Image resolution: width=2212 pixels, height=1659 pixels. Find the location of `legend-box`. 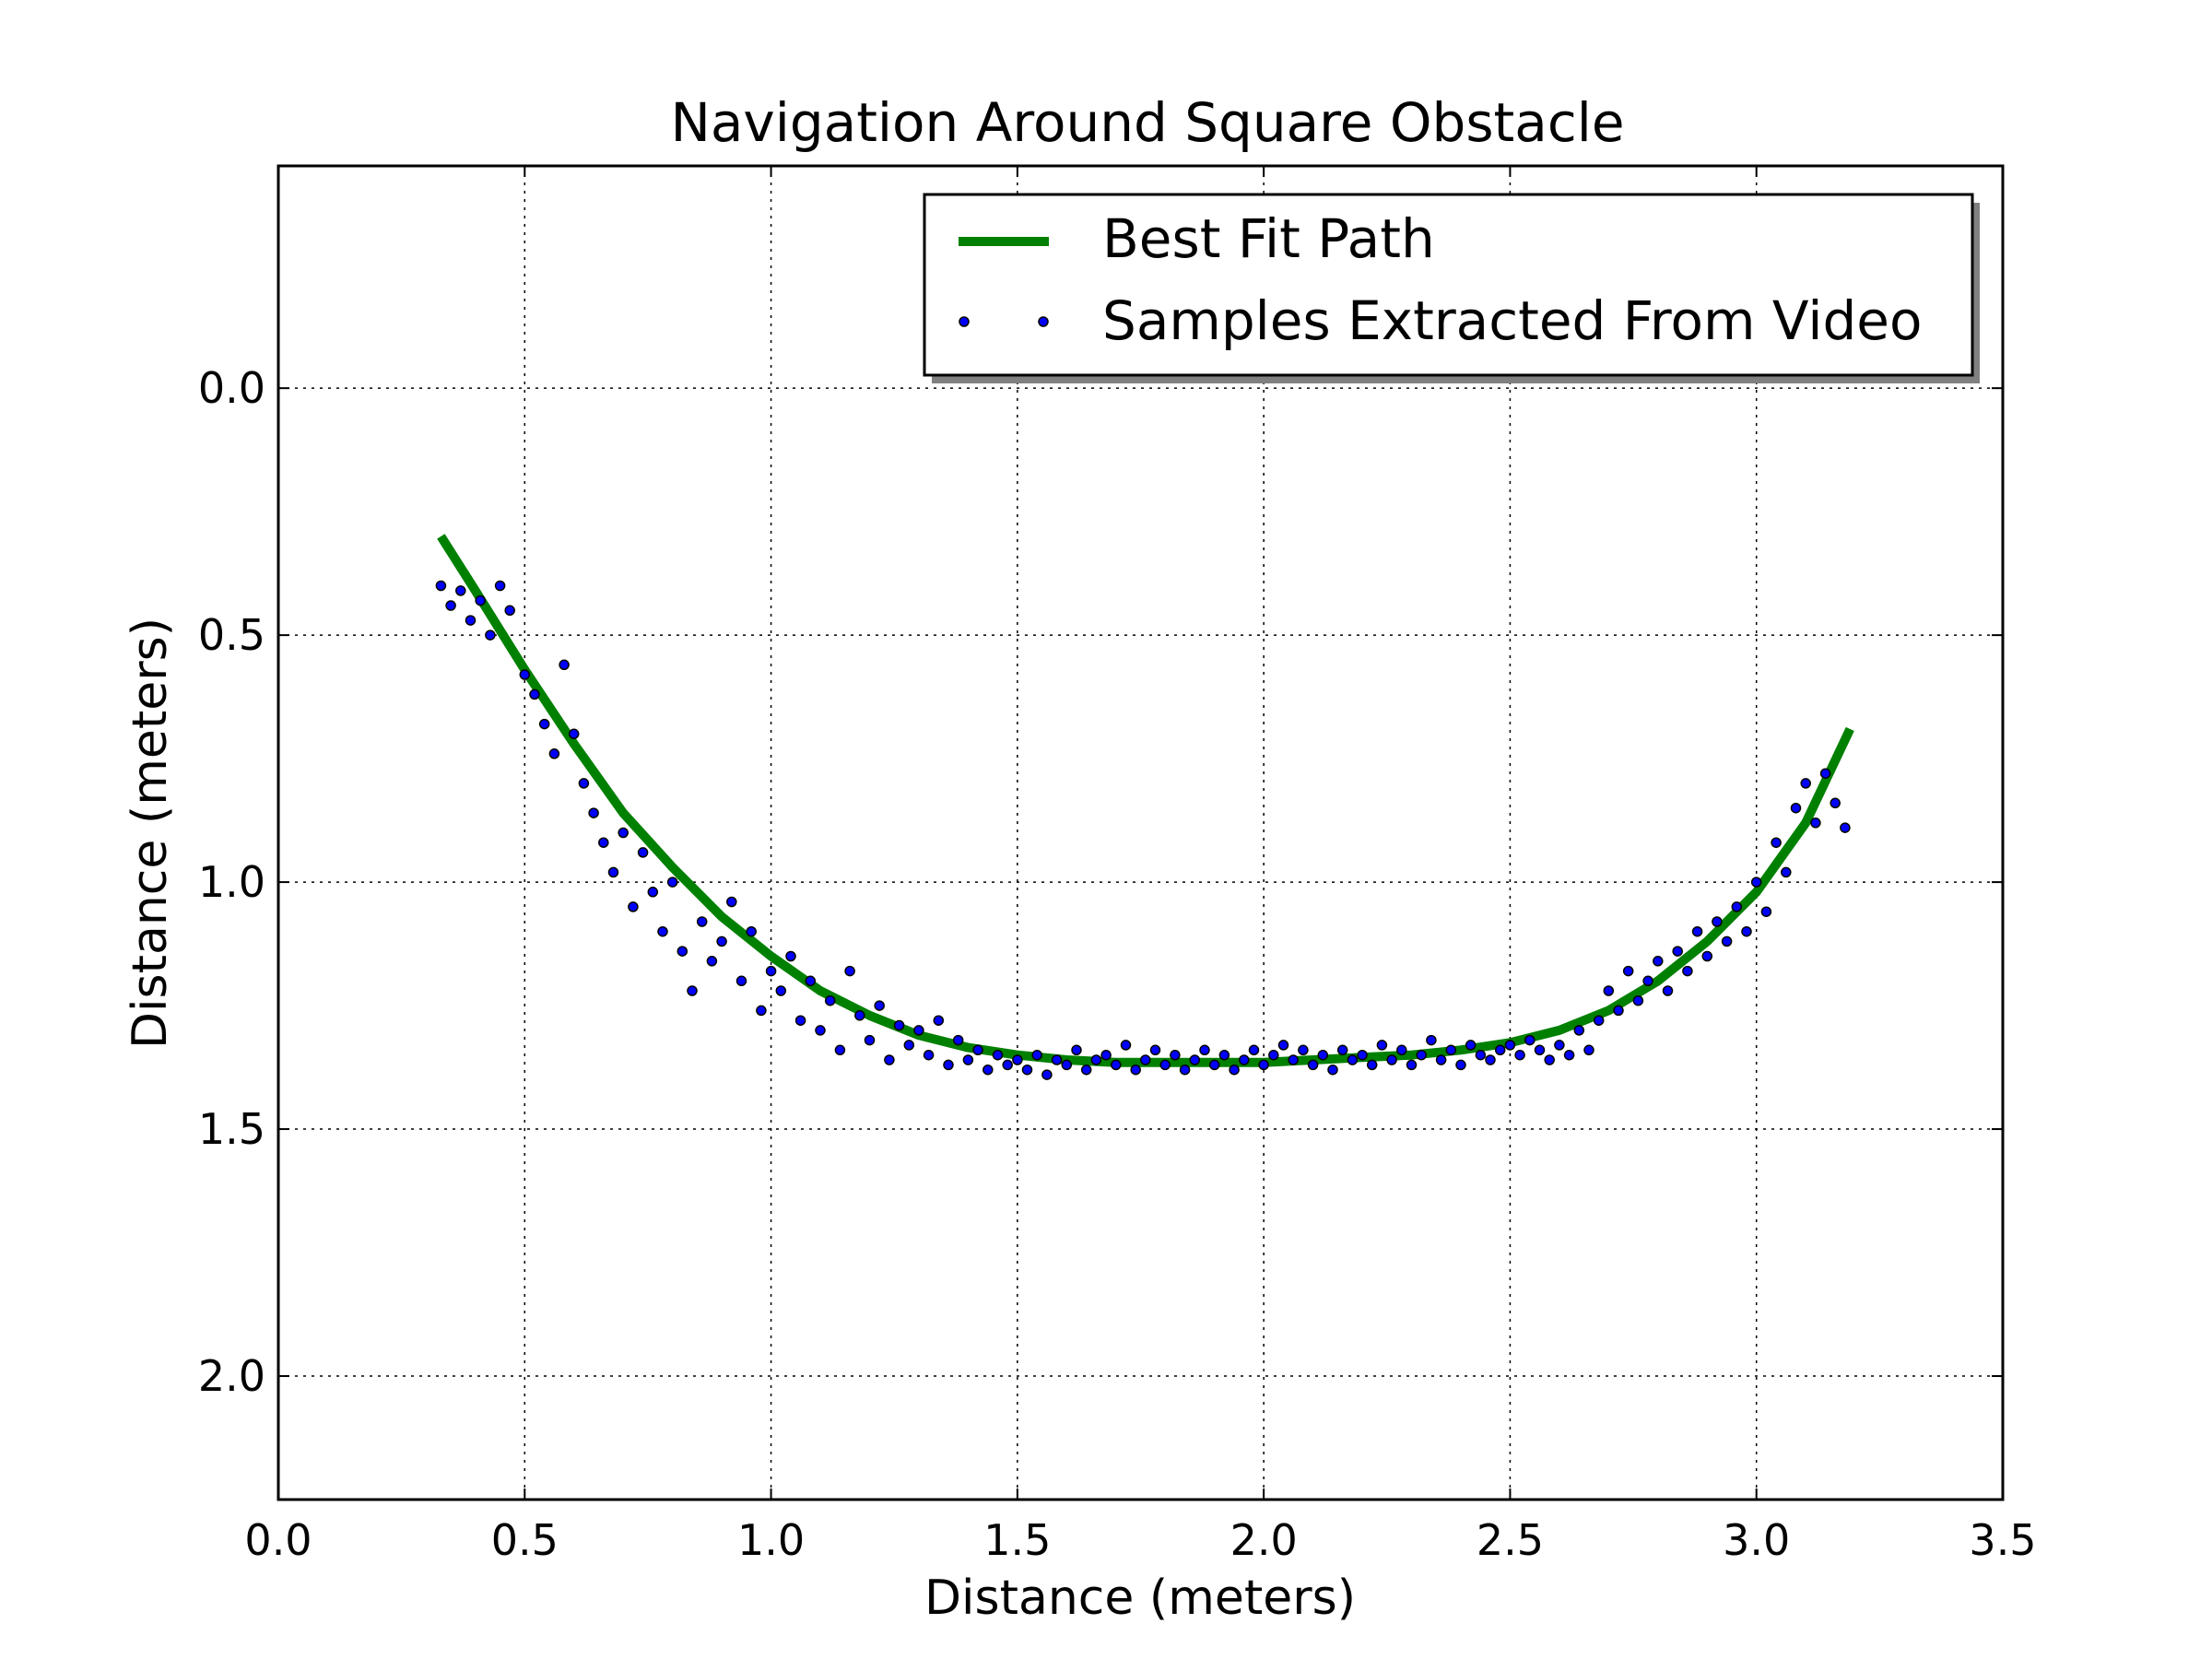

legend-box is located at coordinates (1448, 285).